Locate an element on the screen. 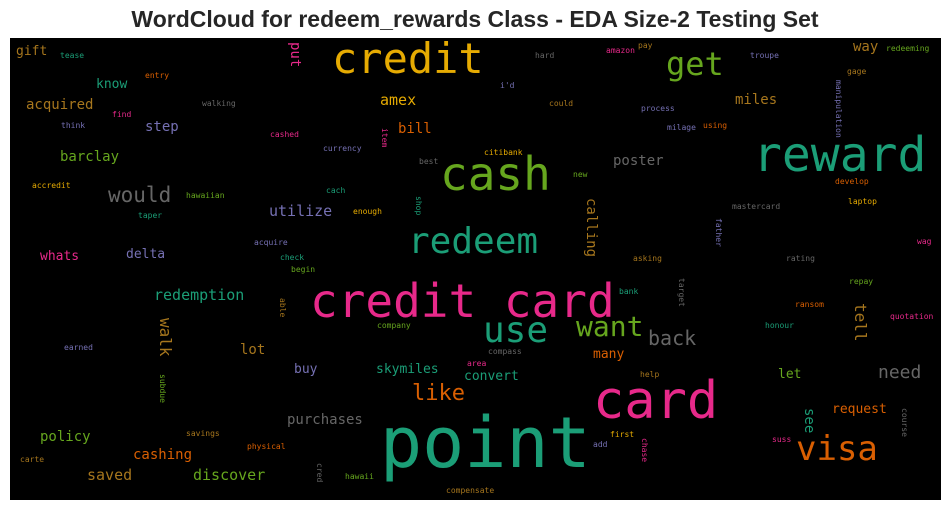 This screenshot has width=950, height=511. word-enough: enough is located at coordinates (367, 211).